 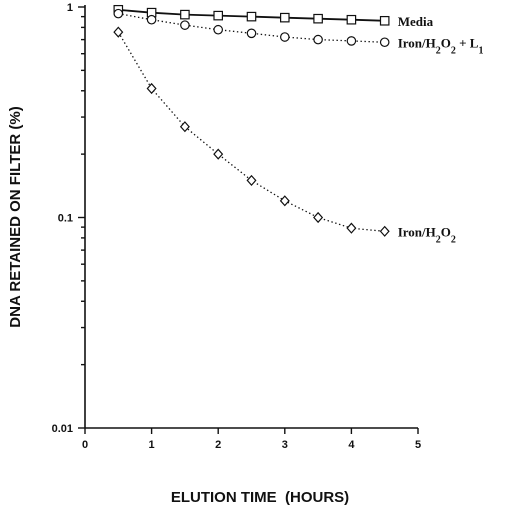 What do you see at coordinates (418, 445) in the screenshot?
I see `x-tick-label: 5` at bounding box center [418, 445].